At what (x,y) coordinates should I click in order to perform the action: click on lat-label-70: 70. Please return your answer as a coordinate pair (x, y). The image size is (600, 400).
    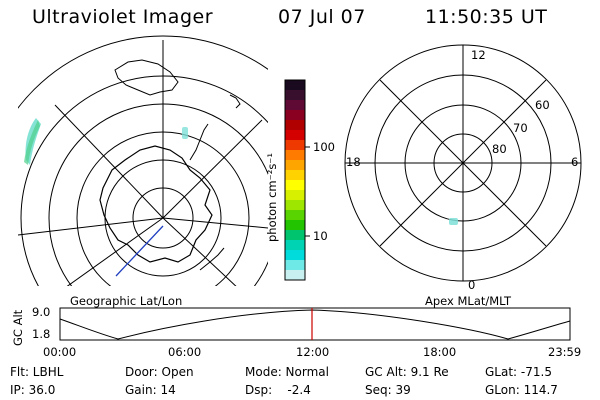
    Looking at the image, I should click on (520, 128).